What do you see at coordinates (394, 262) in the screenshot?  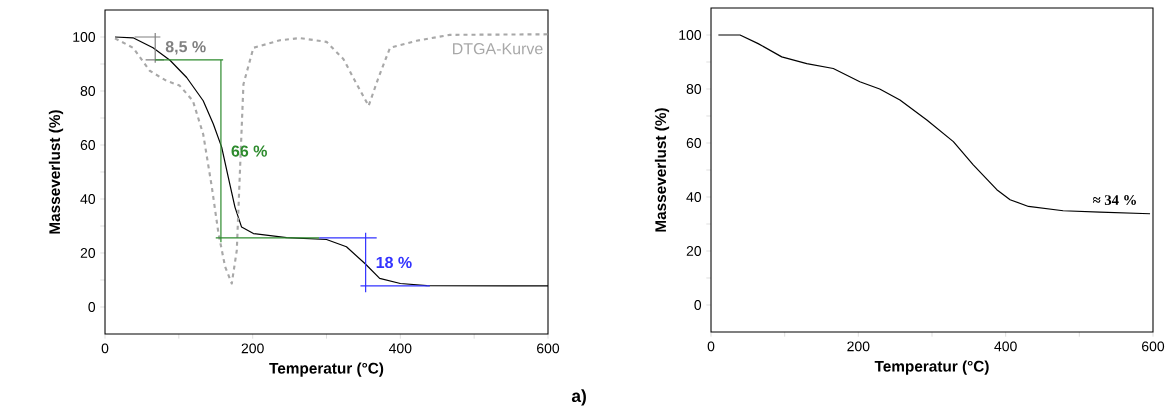 I see `series-label: 18 %` at bounding box center [394, 262].